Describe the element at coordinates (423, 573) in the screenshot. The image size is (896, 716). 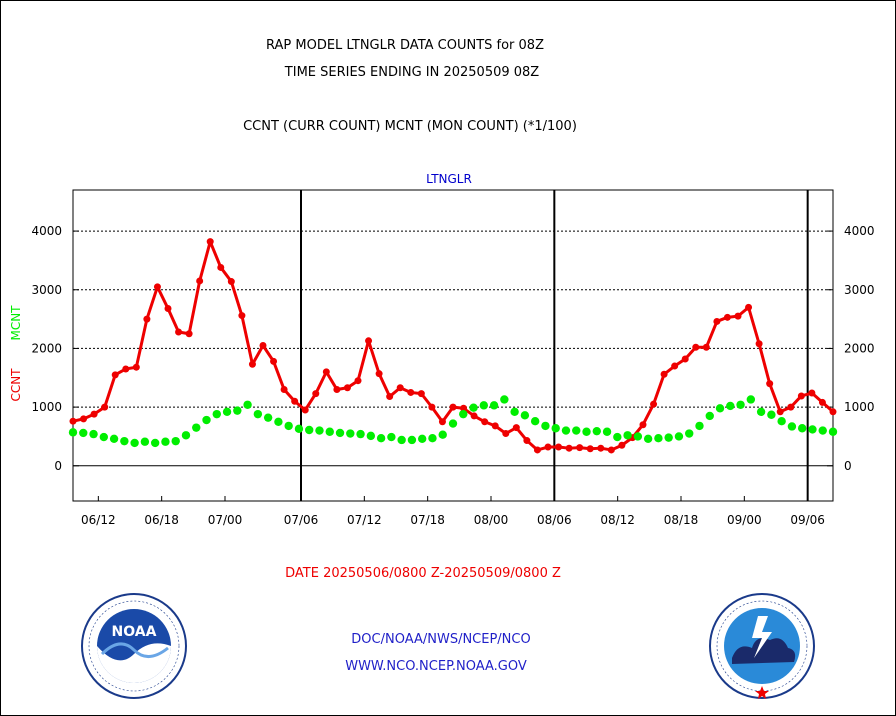
I see `date-range: DATE 20250506/0800 Z-20250509/0800 Z` at that location.